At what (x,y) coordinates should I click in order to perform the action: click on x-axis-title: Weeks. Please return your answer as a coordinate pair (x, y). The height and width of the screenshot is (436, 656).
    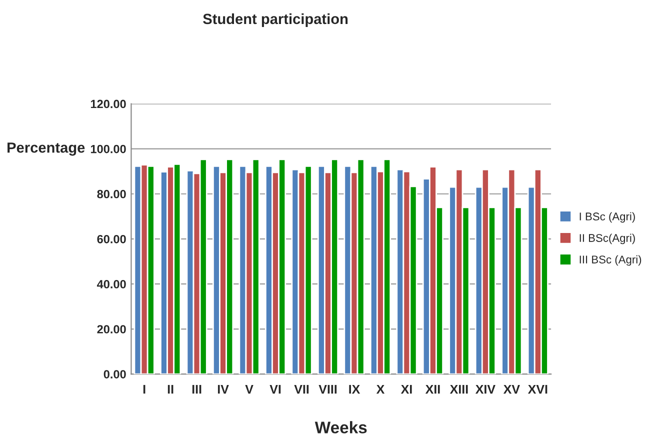
    Looking at the image, I should click on (340, 427).